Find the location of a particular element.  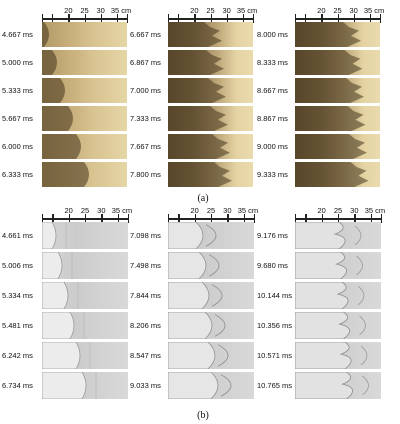

time-label: 8.206 ms is located at coordinates (145, 325).